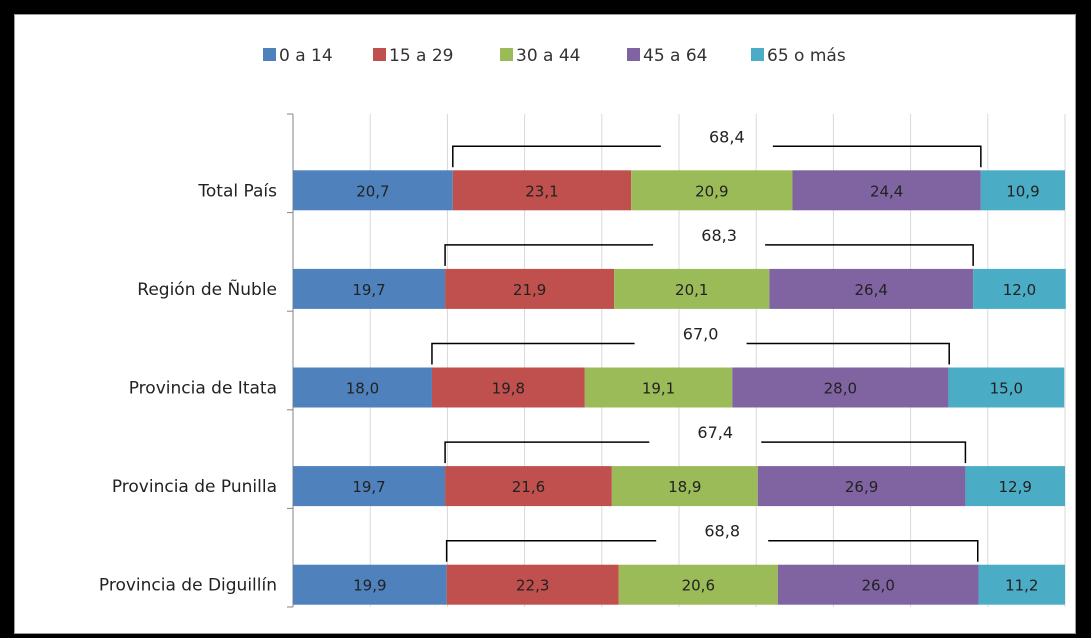 This screenshot has height=638, width=1091. Describe the element at coordinates (237, 191) in the screenshot. I see `category-label-total-pais: Total País` at that location.